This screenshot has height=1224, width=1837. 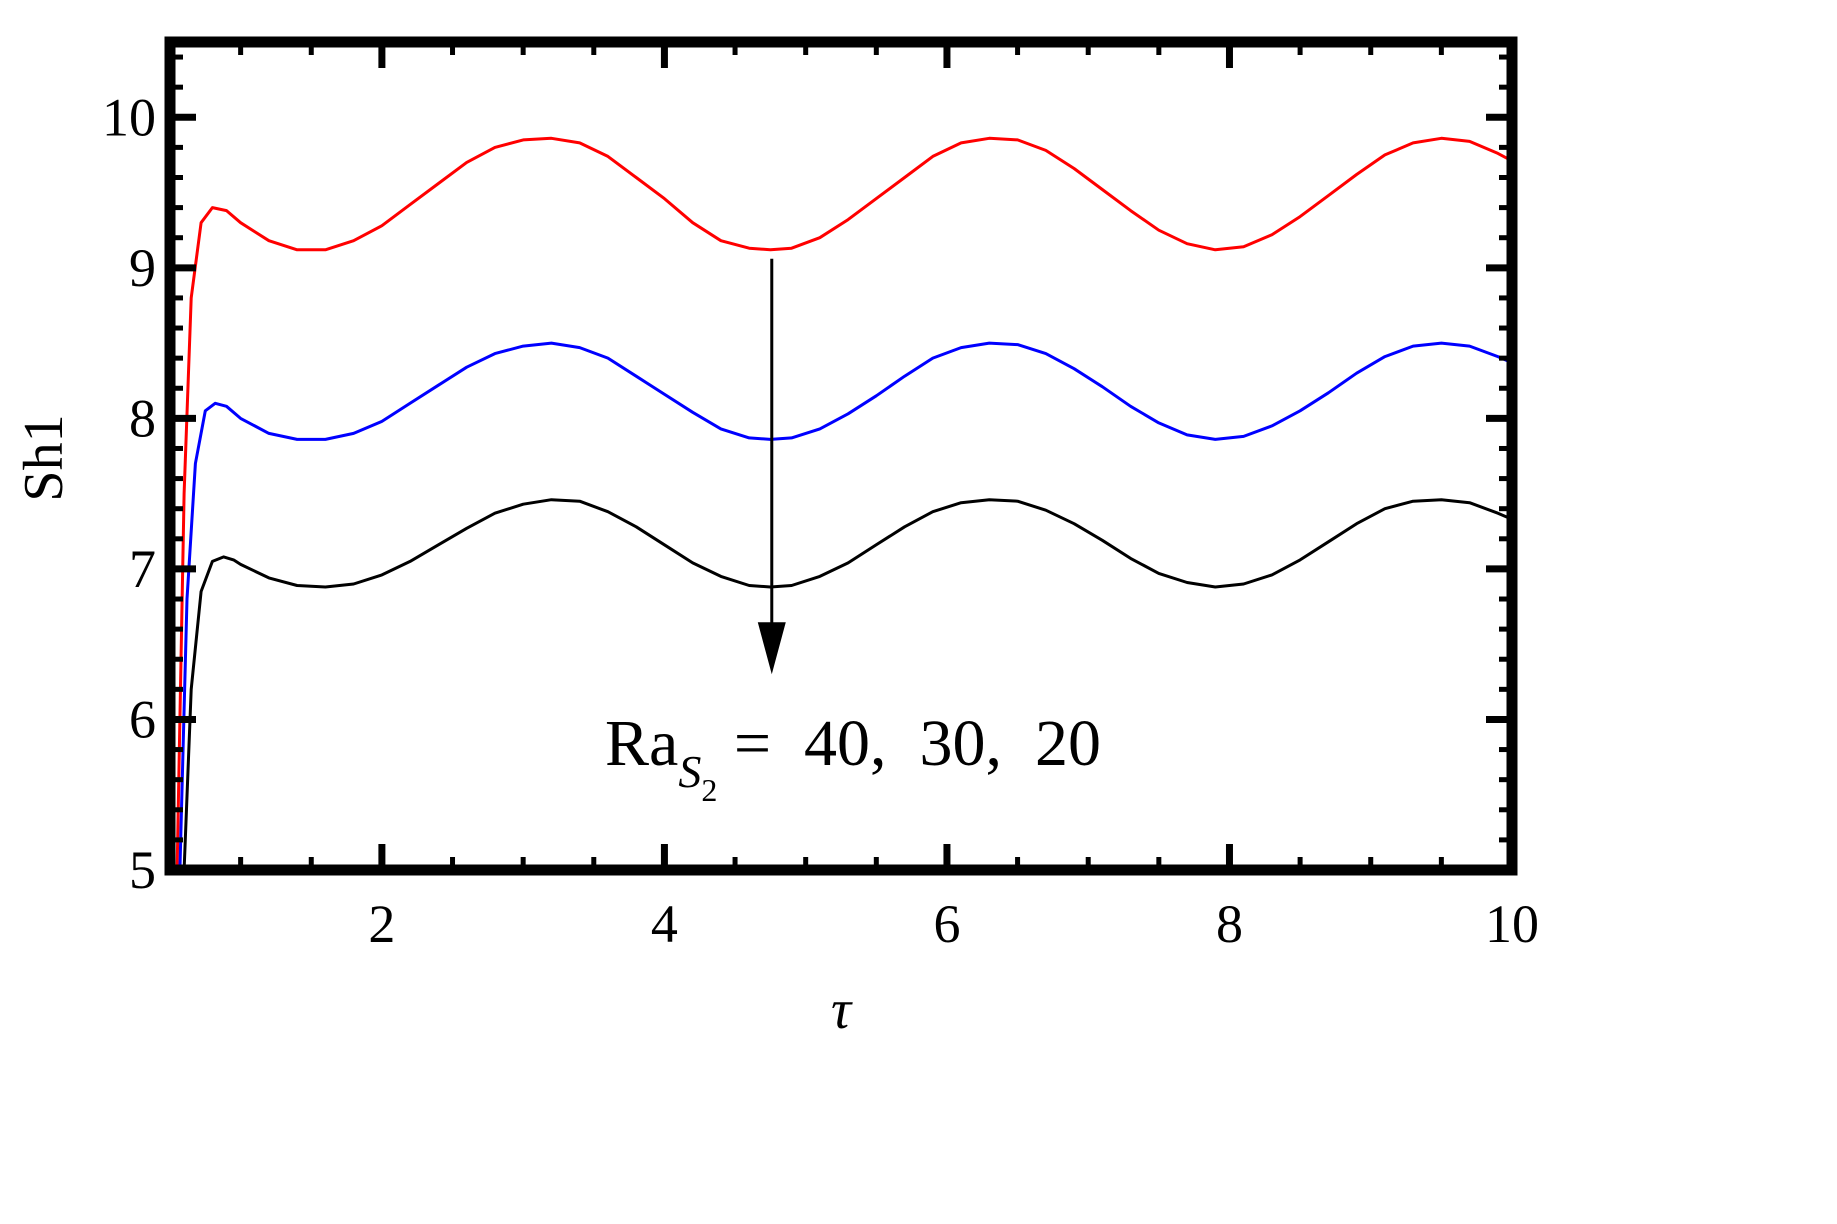 What do you see at coordinates (709, 790) in the screenshot?
I see `annotation-subsubscript: 2` at bounding box center [709, 790].